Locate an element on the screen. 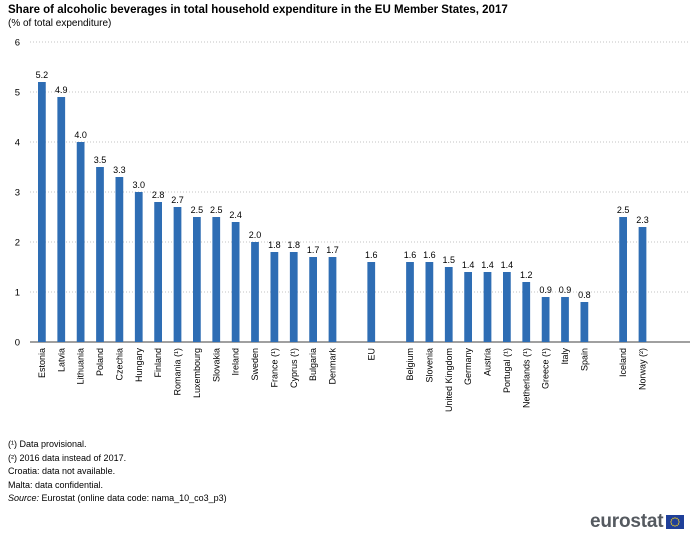 The image size is (696, 538). x-tick-label: Denmark is located at coordinates (333, 366).